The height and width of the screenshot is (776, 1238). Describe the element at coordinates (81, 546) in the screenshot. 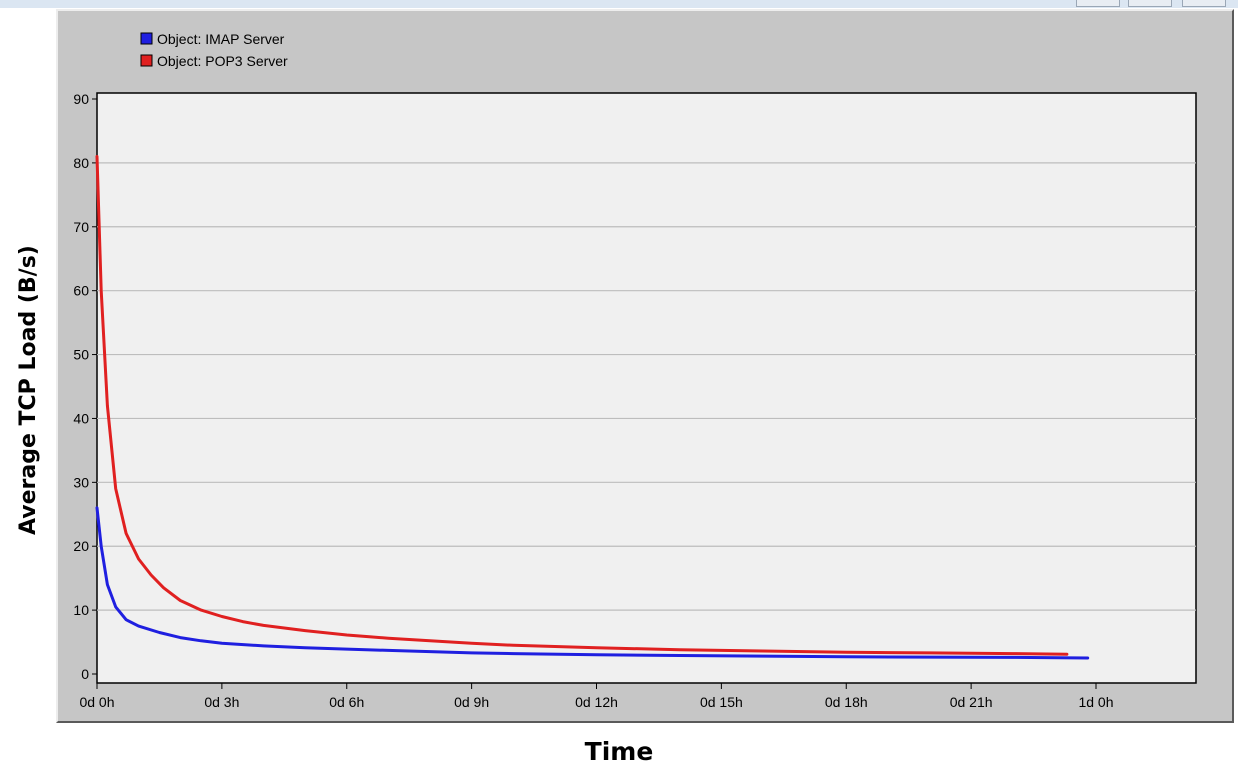

I see `y-tick-label: 20` at that location.